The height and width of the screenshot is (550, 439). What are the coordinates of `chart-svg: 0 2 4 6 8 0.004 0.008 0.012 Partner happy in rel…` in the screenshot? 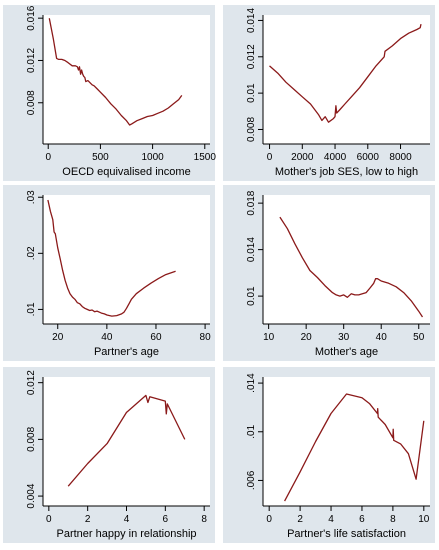 It's located at (118, 455).